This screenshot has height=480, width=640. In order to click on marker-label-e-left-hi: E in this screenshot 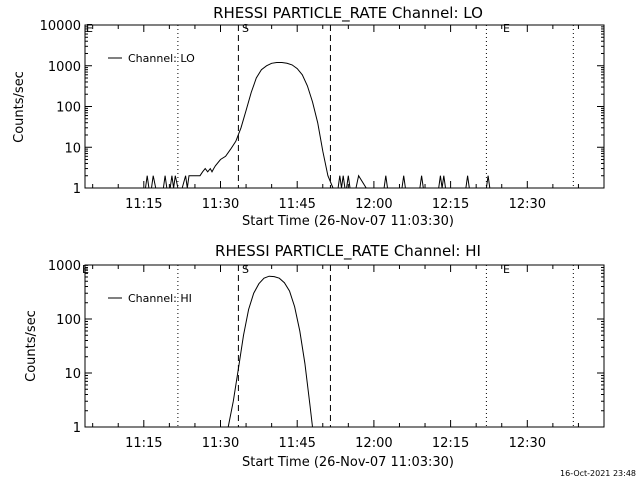, I will do `click(85, 269)`.